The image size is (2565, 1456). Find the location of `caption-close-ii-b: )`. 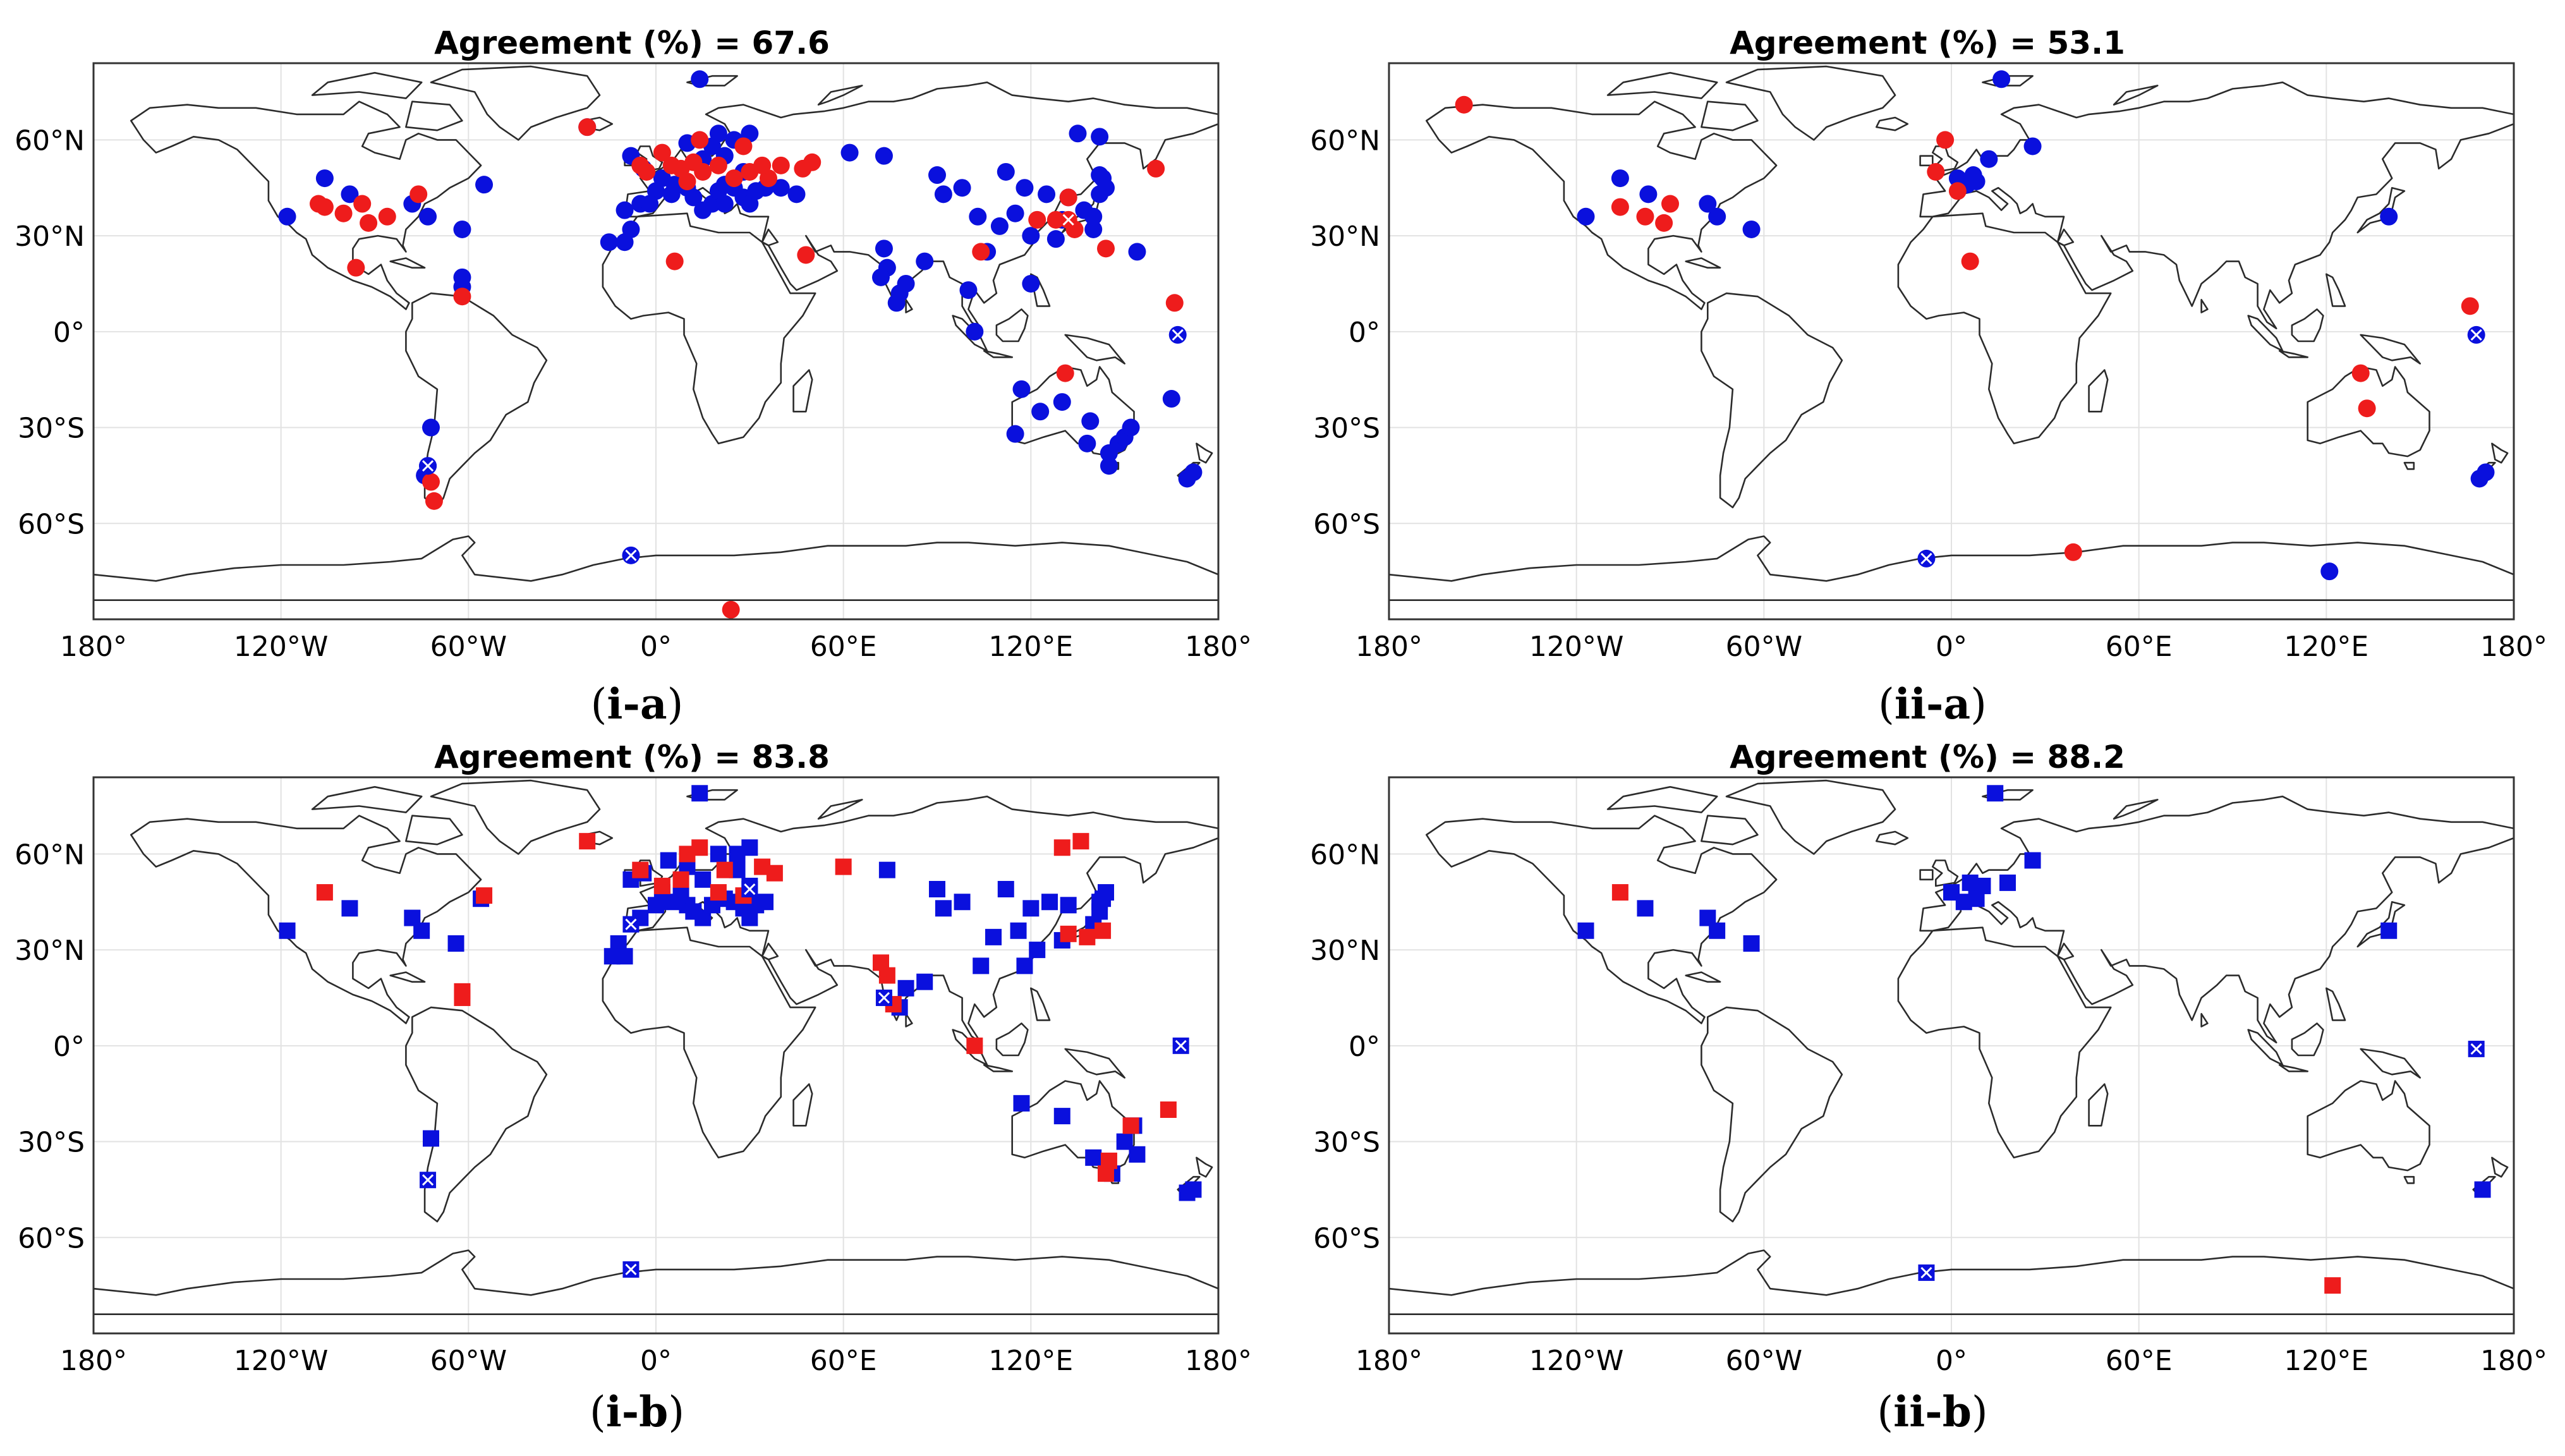

caption-close-ii-b: ) is located at coordinates (1979, 1412).